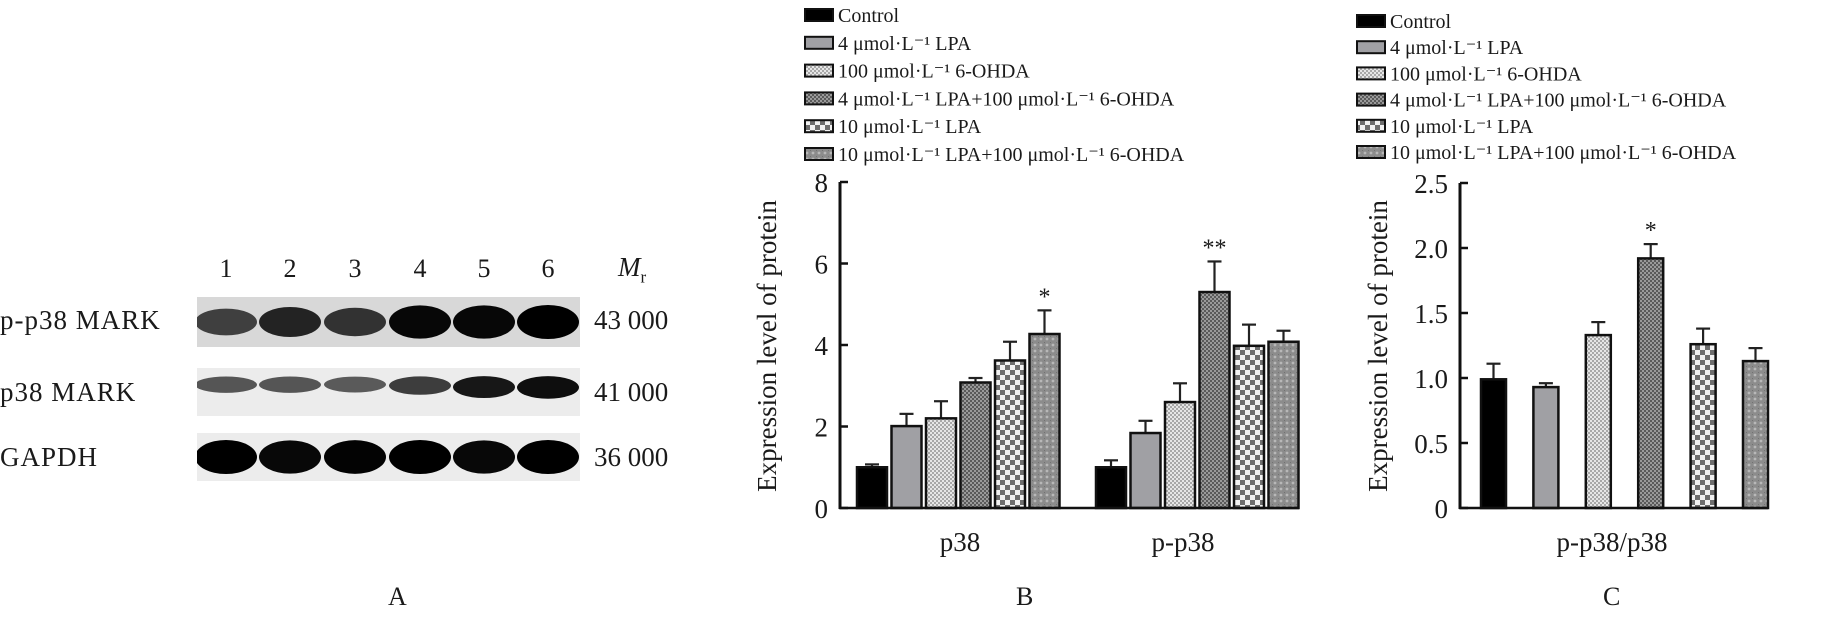  Describe the element at coordinates (631, 320) in the screenshot. I see `molecular-weight: 43 000` at that location.